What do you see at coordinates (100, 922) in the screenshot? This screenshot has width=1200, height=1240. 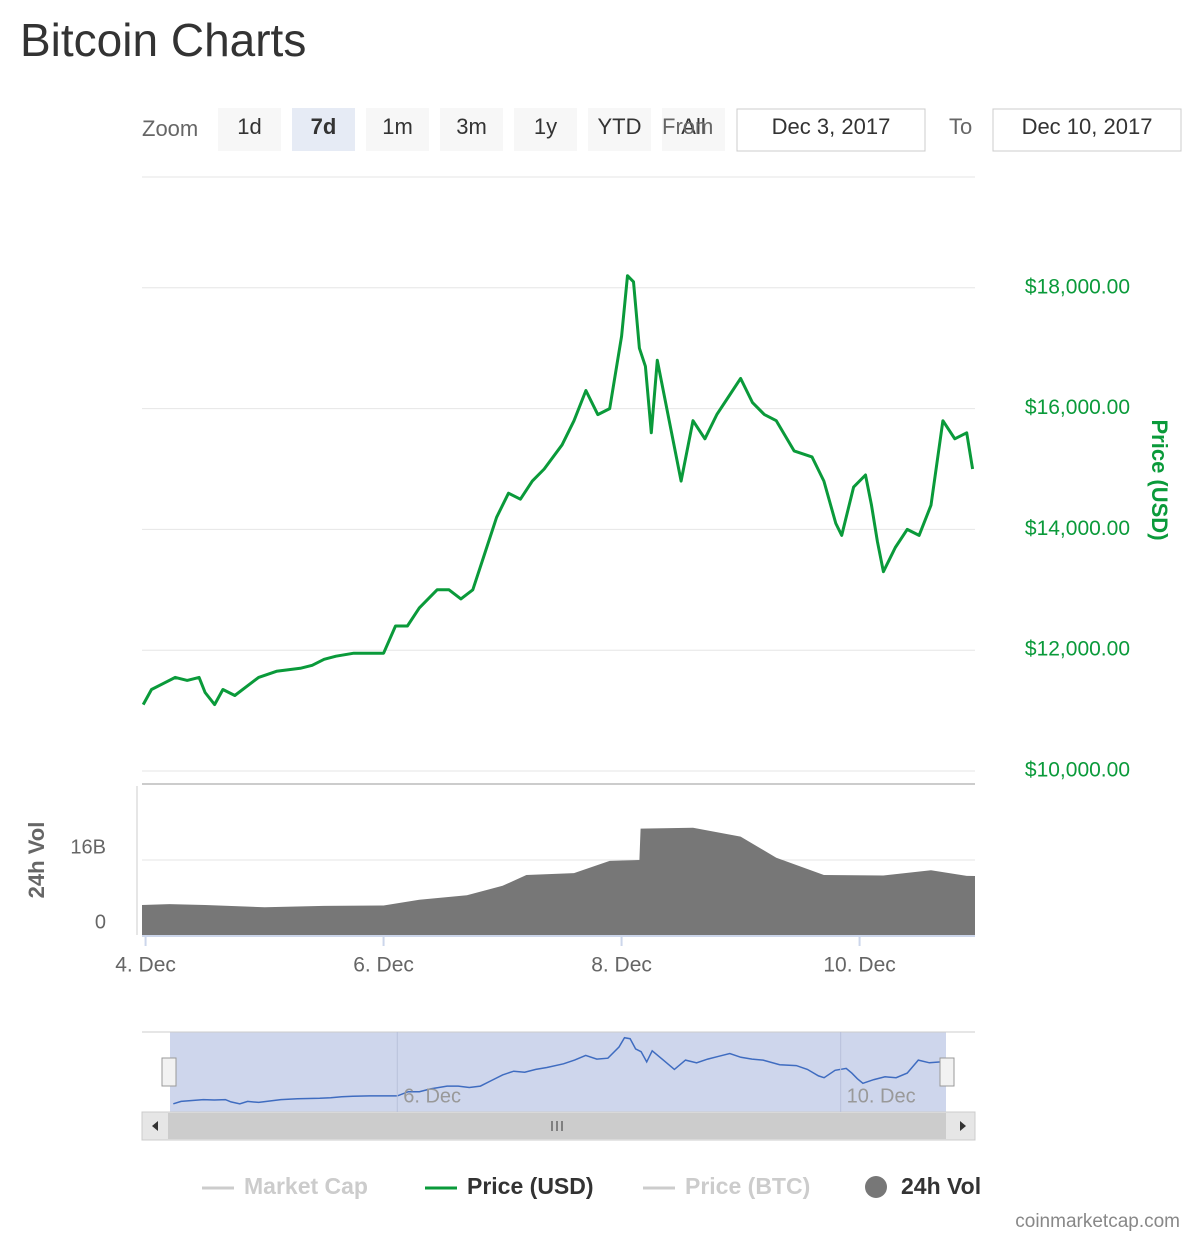 I see `y2-tick-label: 0` at bounding box center [100, 922].